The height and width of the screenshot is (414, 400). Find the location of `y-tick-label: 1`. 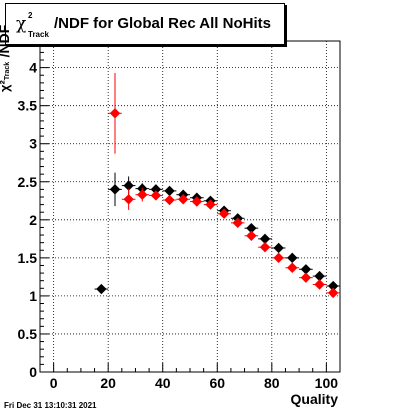

y-tick-label: 1 is located at coordinates (33, 296).